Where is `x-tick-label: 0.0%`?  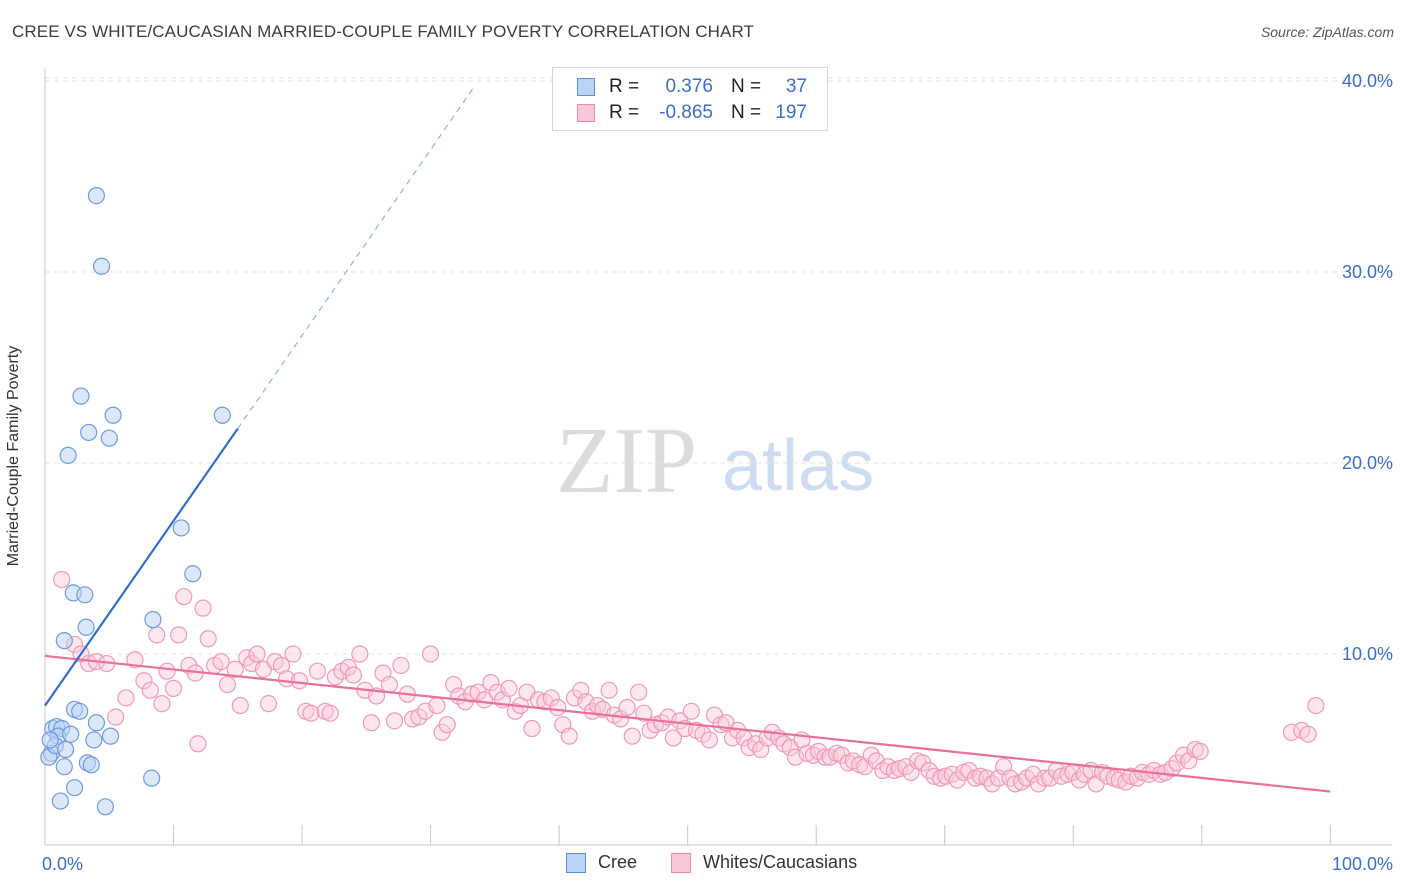 x-tick-label: 0.0% is located at coordinates (62, 864).